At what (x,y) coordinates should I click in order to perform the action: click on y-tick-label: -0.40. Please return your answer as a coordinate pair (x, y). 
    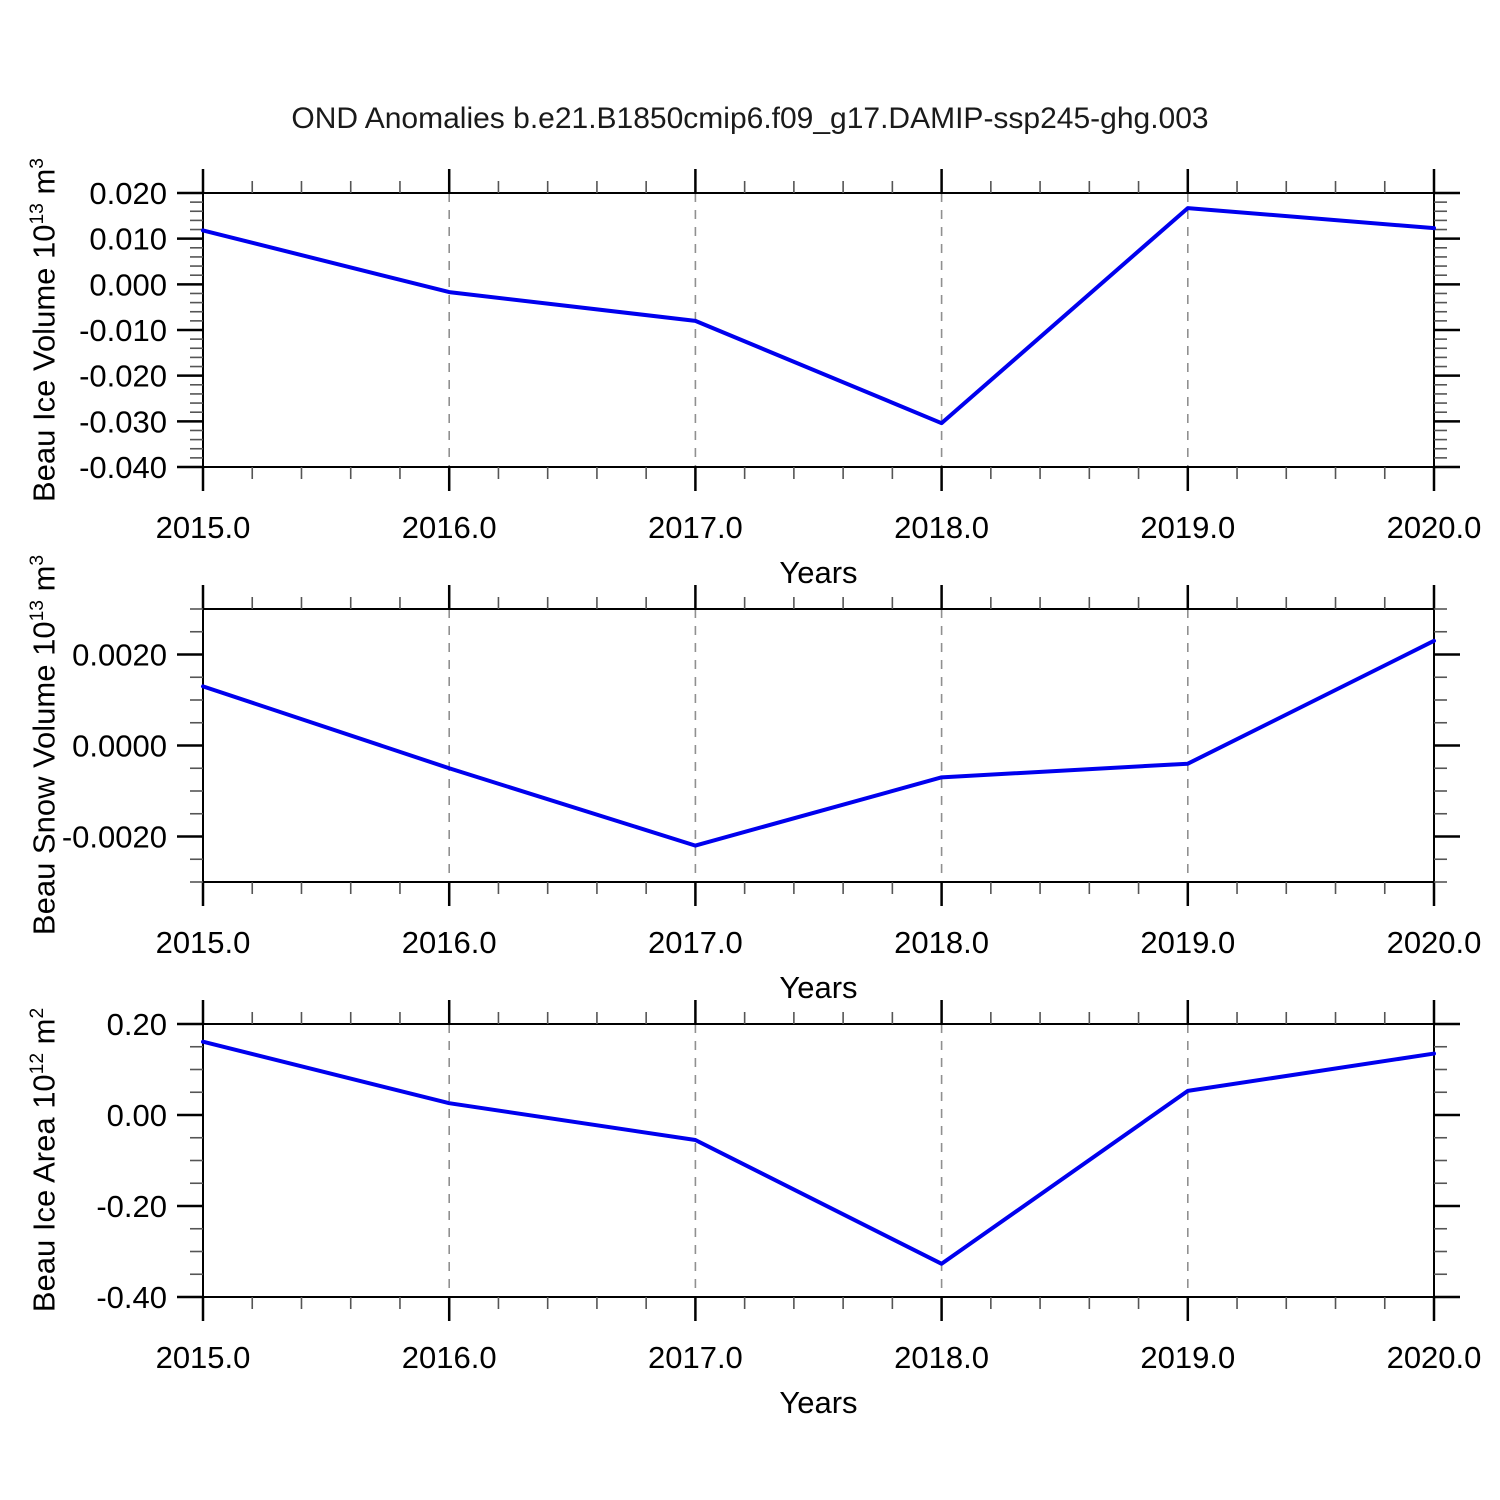
    Looking at the image, I should click on (131, 1297).